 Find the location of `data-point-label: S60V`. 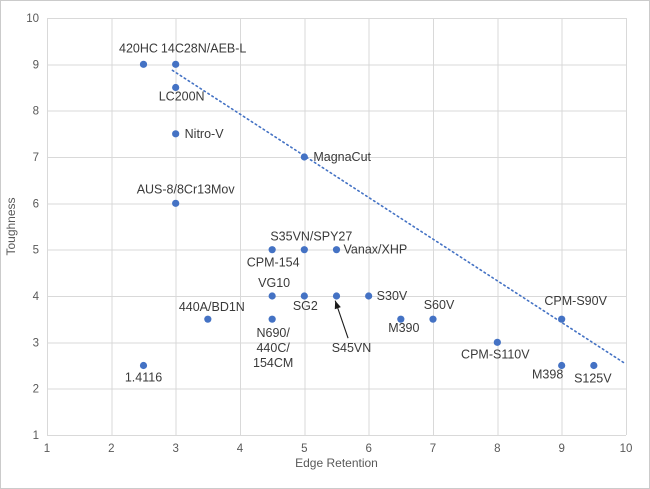

data-point-label: S60V is located at coordinates (439, 305).